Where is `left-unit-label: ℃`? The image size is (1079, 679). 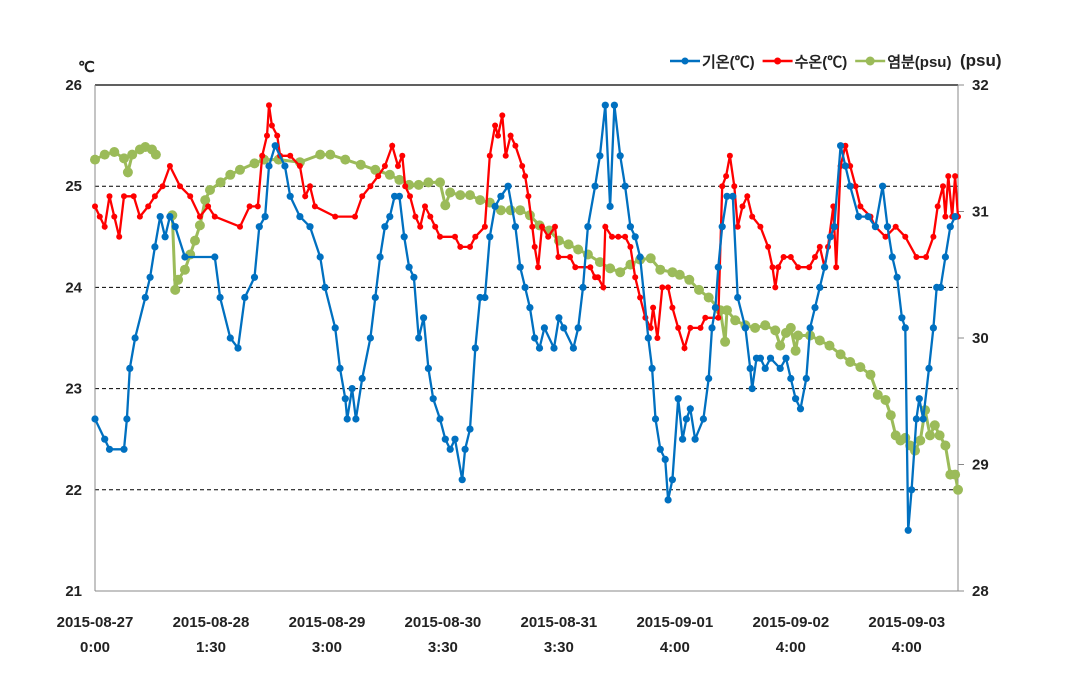
left-unit-label: ℃ is located at coordinates (86, 67).